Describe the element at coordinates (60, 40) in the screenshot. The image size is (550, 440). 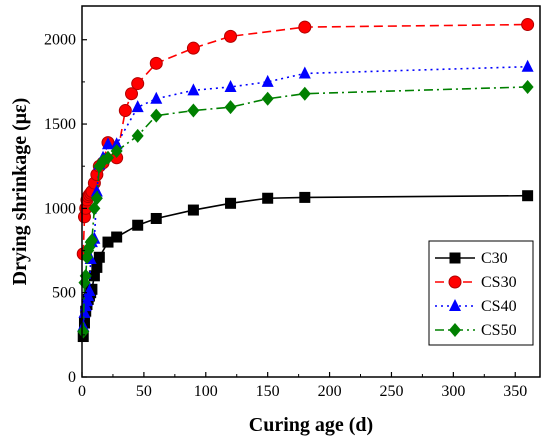
I see `y-tick-label-2000: 2000` at that location.